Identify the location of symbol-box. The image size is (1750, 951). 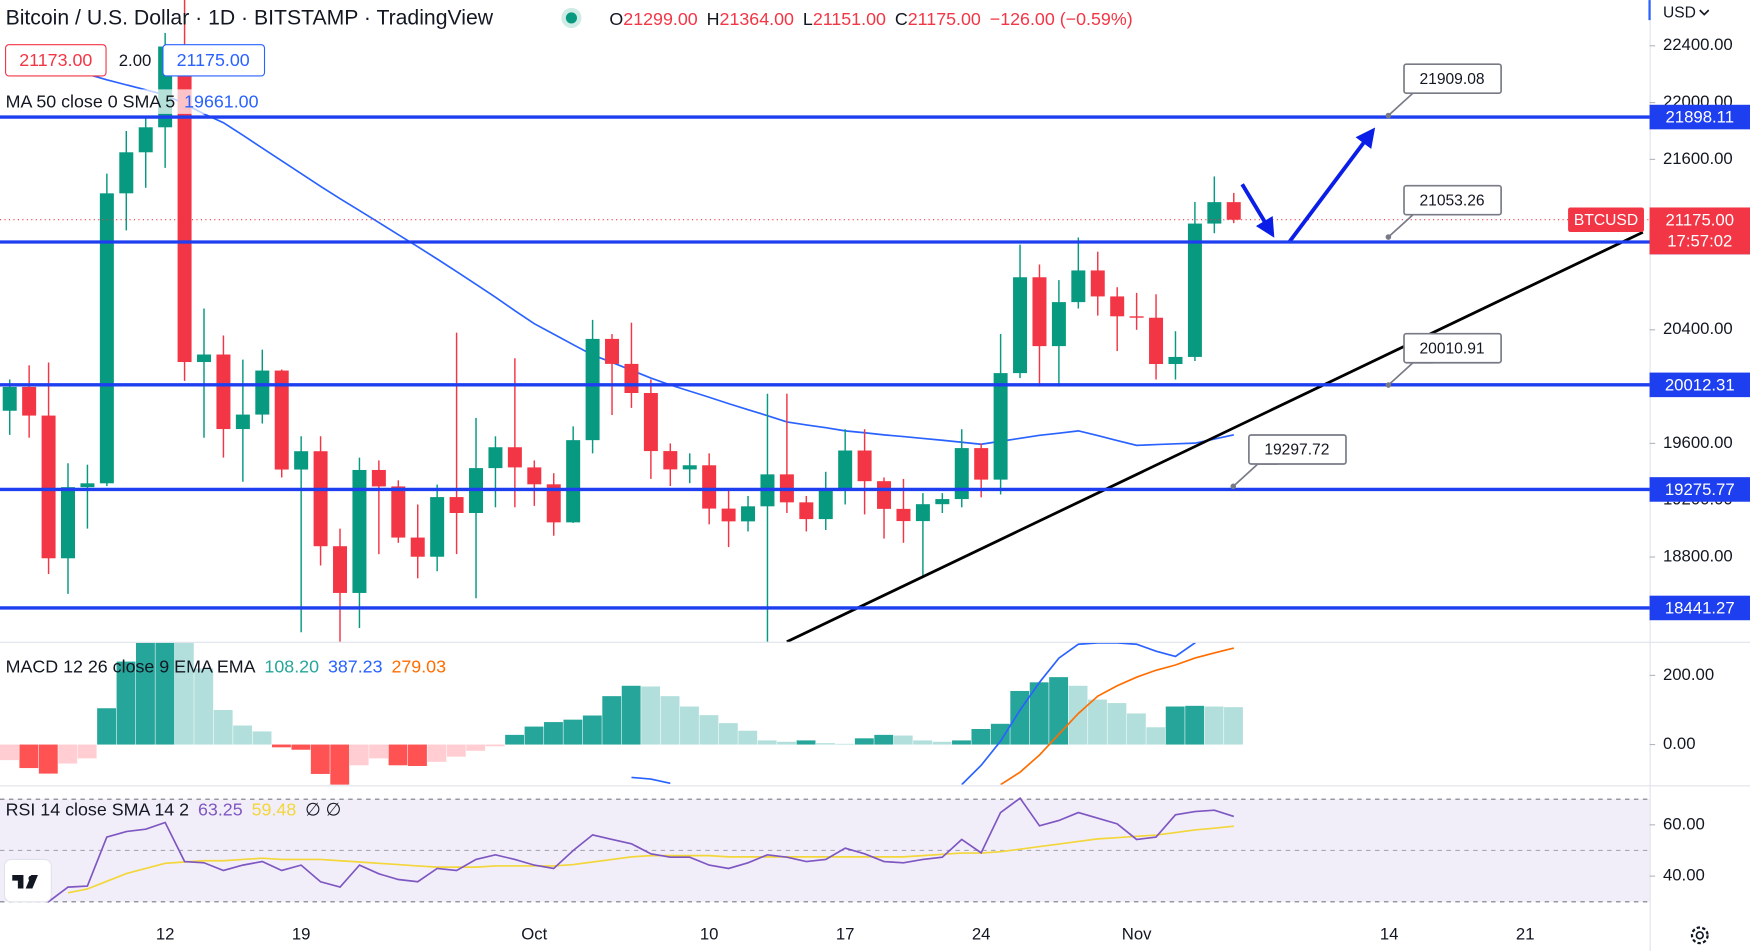
(1606, 220).